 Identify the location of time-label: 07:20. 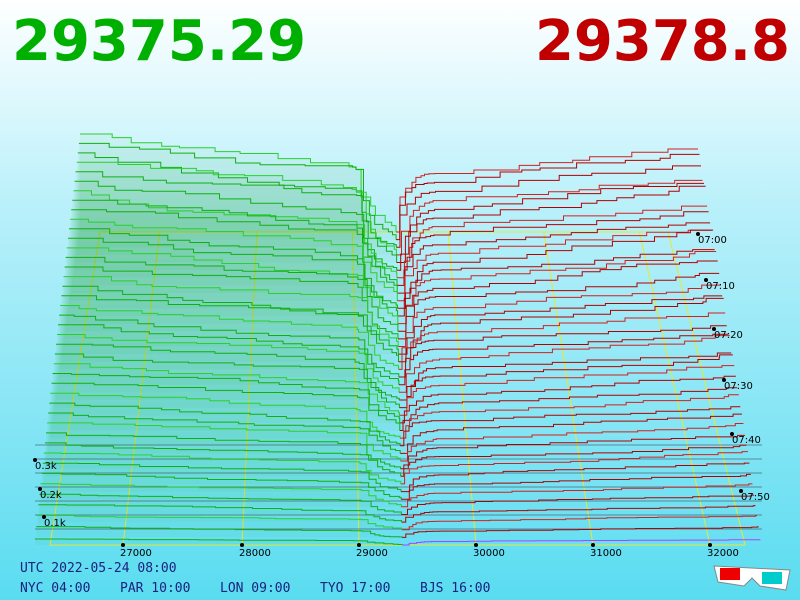
(728, 335).